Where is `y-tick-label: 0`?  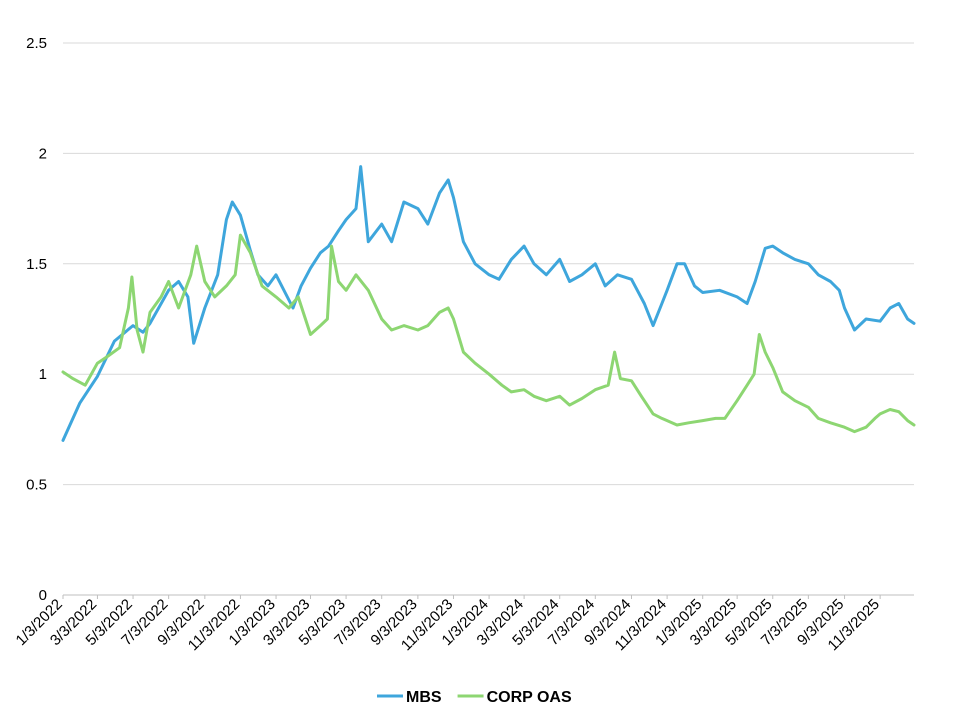
y-tick-label: 0 is located at coordinates (43, 595).